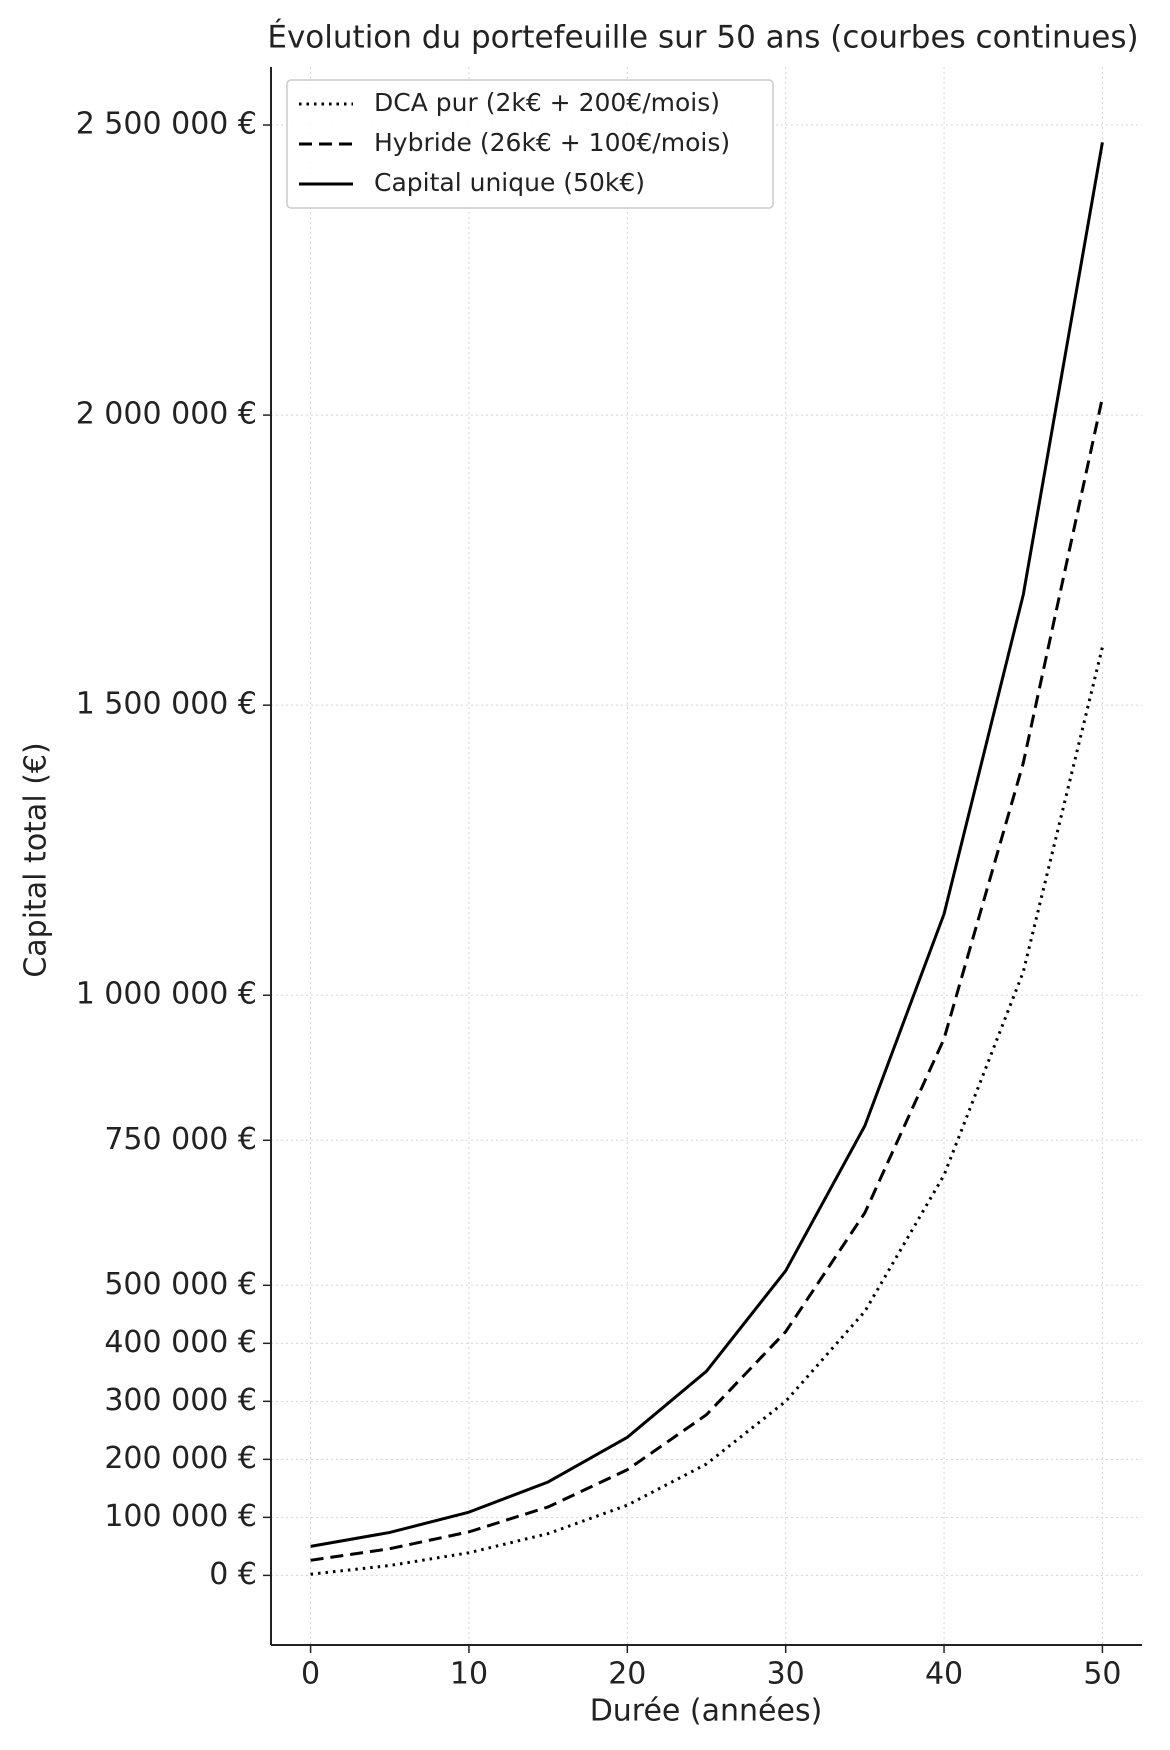  What do you see at coordinates (180, 1284) in the screenshot?
I see `y-tick-label: 500 000 €` at bounding box center [180, 1284].